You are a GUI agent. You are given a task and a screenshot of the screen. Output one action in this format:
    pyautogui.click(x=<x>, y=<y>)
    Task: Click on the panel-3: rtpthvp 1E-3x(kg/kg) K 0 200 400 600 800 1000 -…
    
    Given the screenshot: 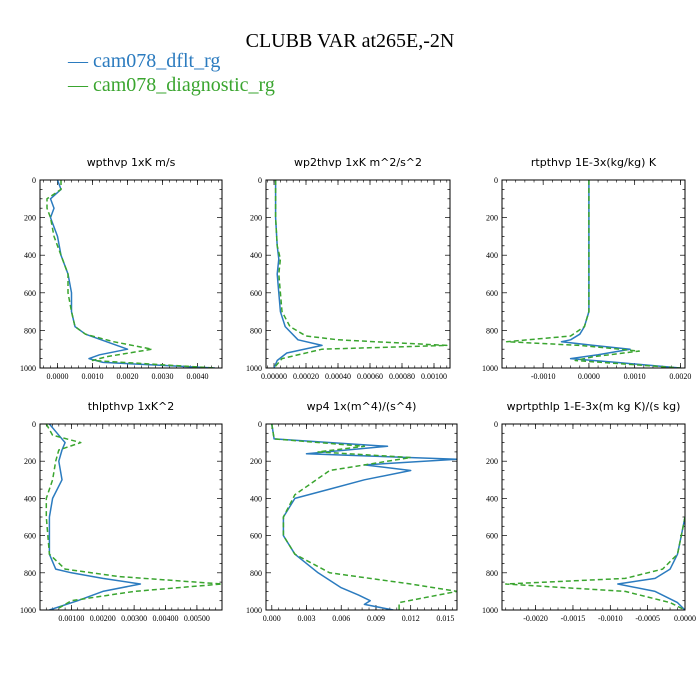 What is the action you would take?
    pyautogui.click(x=586, y=268)
    